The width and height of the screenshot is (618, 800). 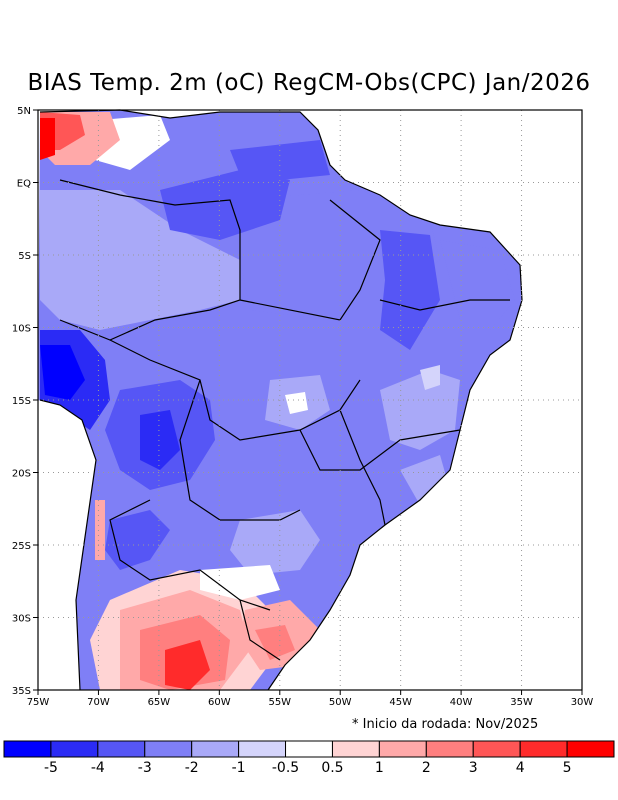 I want to click on x-tick-label: 30W, so click(x=582, y=702).